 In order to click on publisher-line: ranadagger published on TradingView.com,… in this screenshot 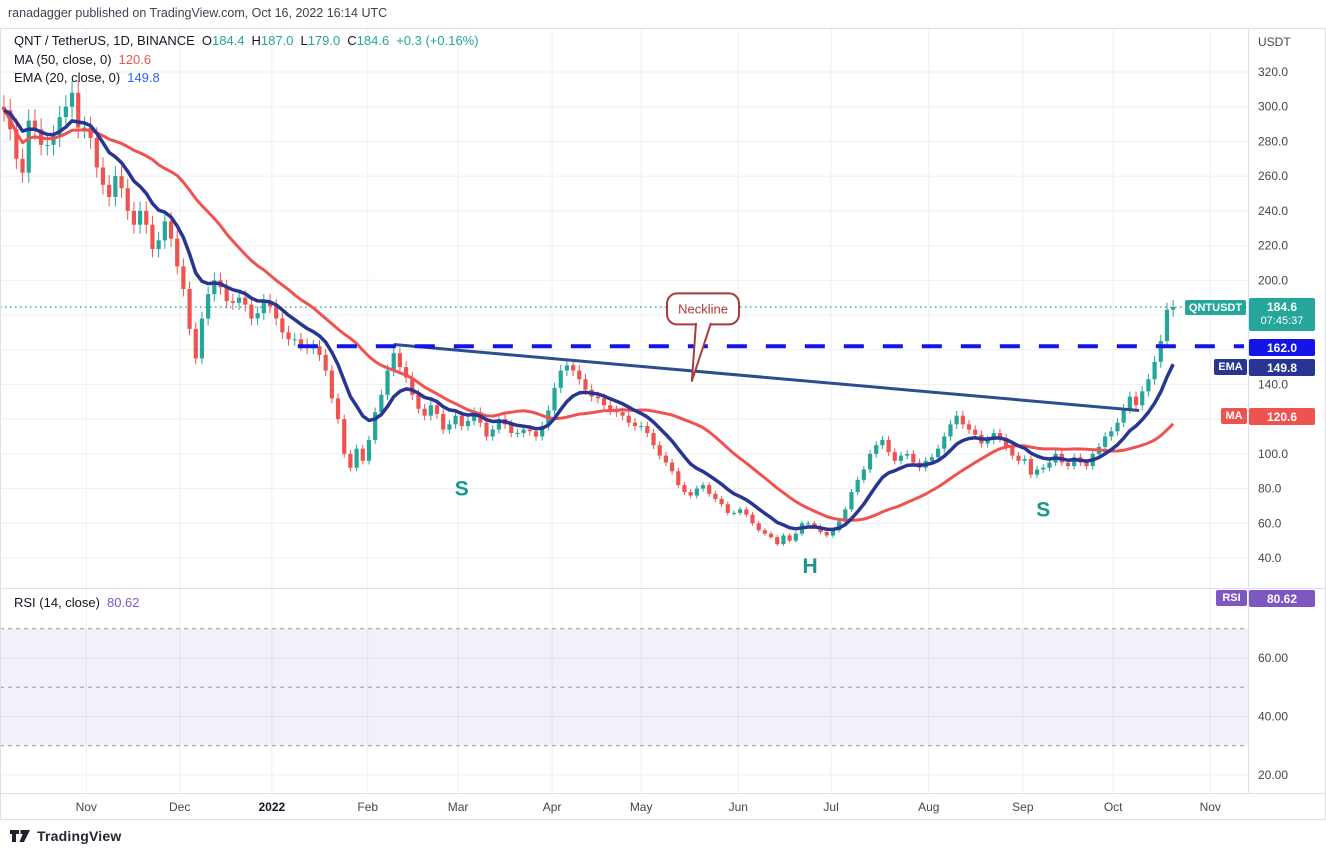, I will do `click(198, 13)`.